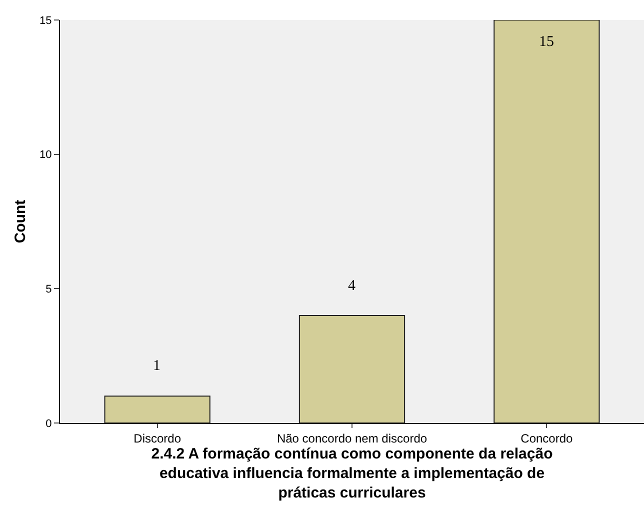 The image size is (644, 512). I want to click on x-axis-title: 2.4.2 A formação contínua como componente da relação educativa influencia formalmente a implementação de práticas curriculares, so click(352, 473).